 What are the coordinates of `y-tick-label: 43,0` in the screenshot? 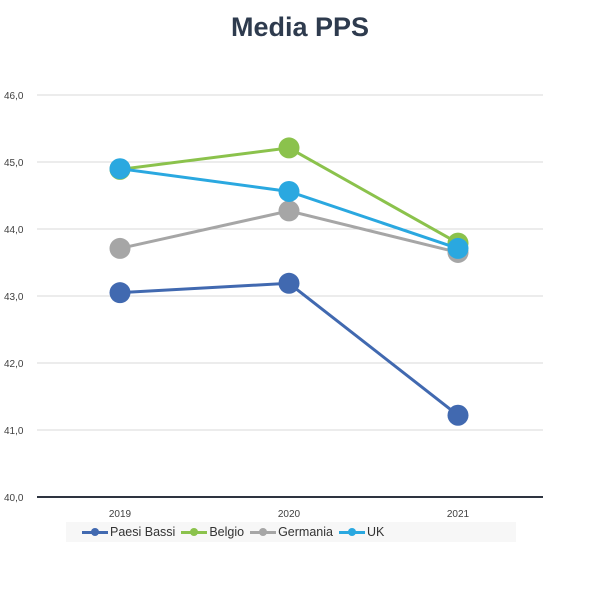 It's located at (14, 297).